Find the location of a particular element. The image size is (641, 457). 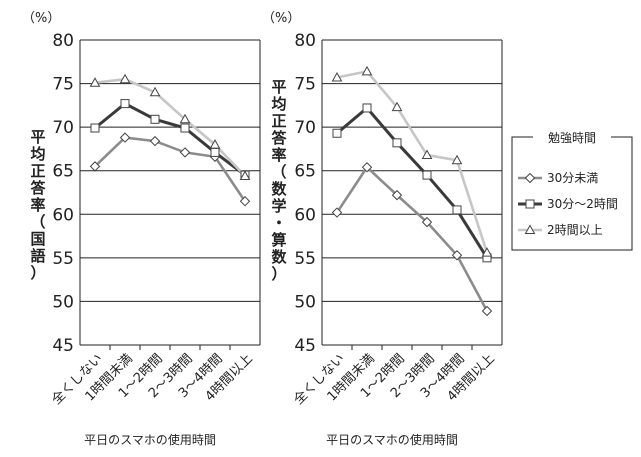

legend-label: 30分未満 is located at coordinates (572, 178).